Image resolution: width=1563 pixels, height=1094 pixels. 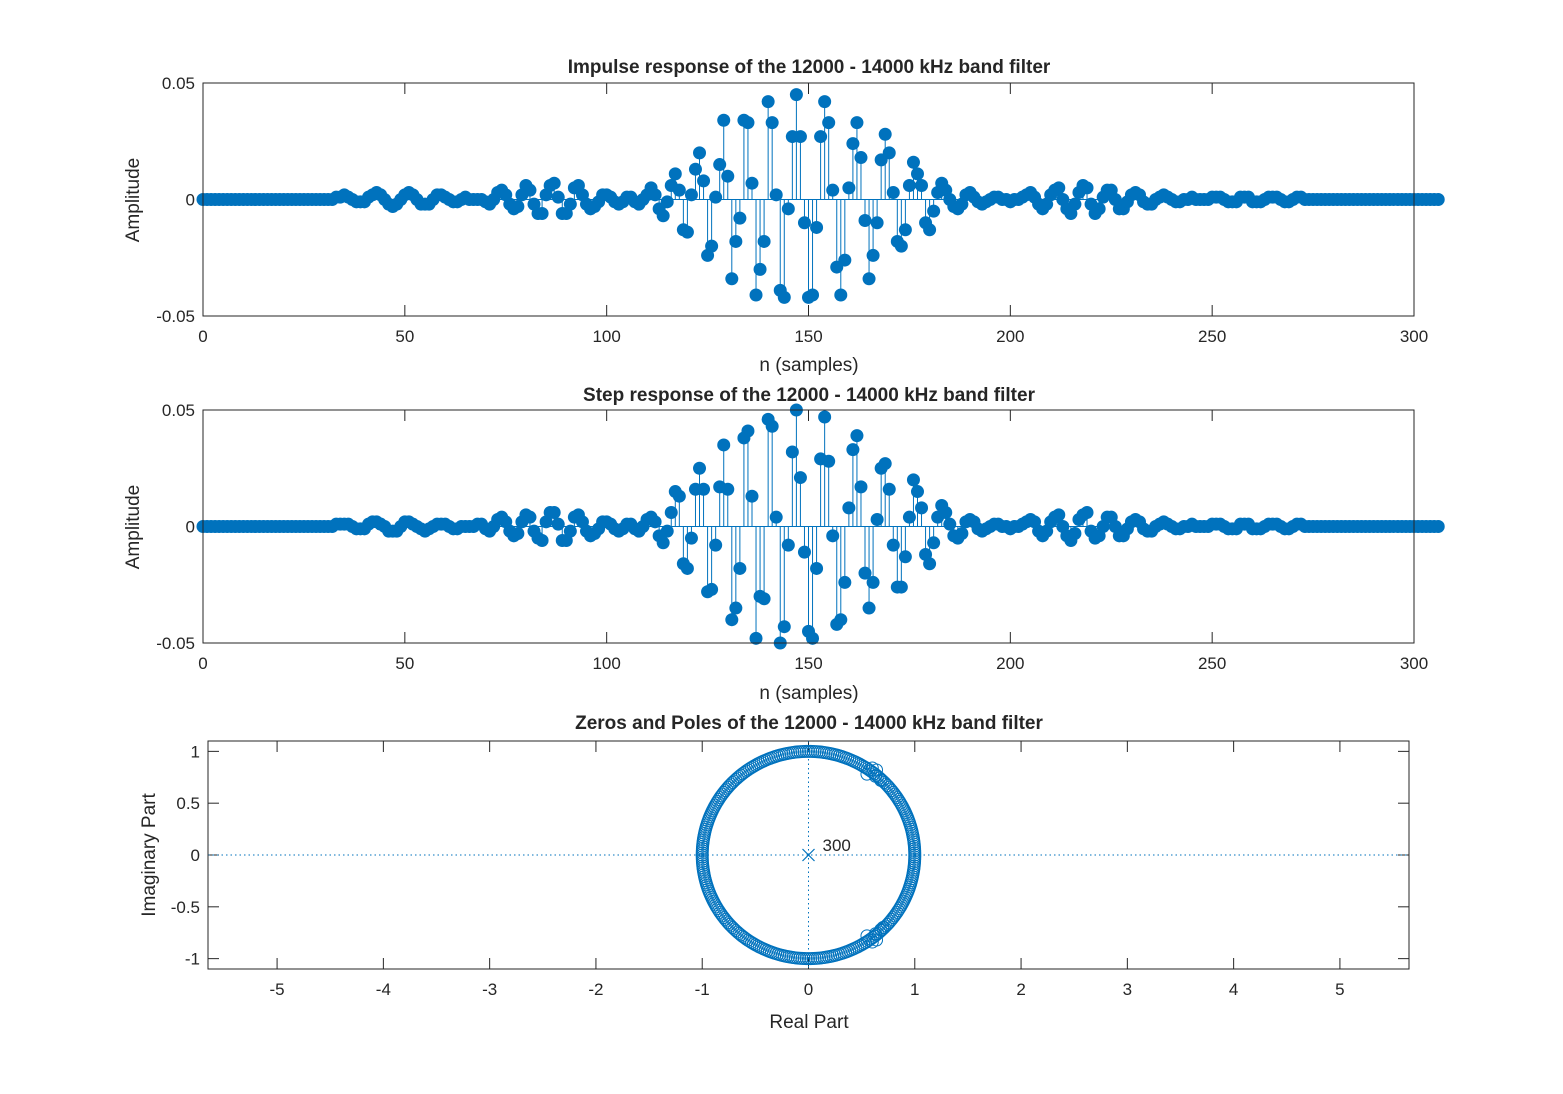 What do you see at coordinates (202, 663) in the screenshot?
I see `step-response-xtick-label: 0` at bounding box center [202, 663].